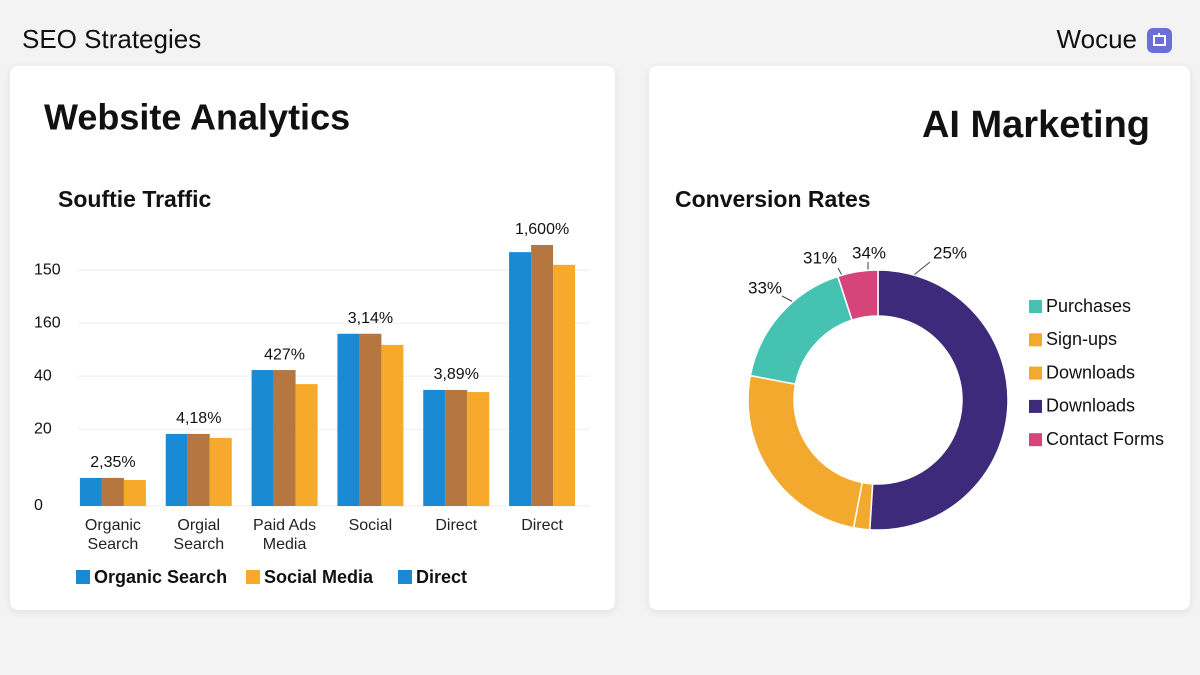  I want to click on chart-title: Souftie Traffic, so click(135, 199).